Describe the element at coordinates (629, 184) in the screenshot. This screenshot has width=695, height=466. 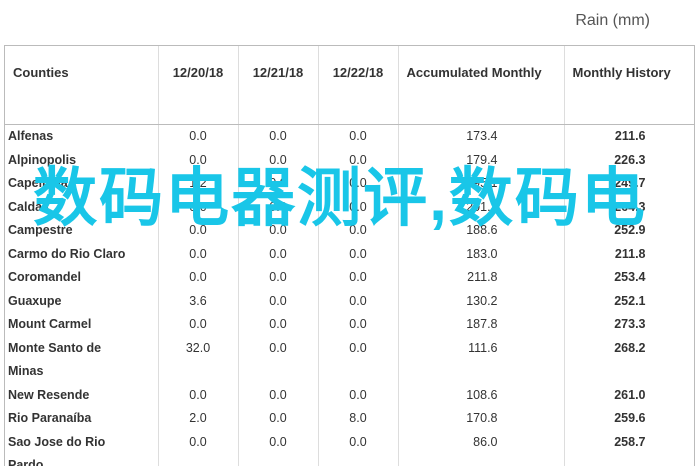
I see `value-cell: 249.7` at that location.